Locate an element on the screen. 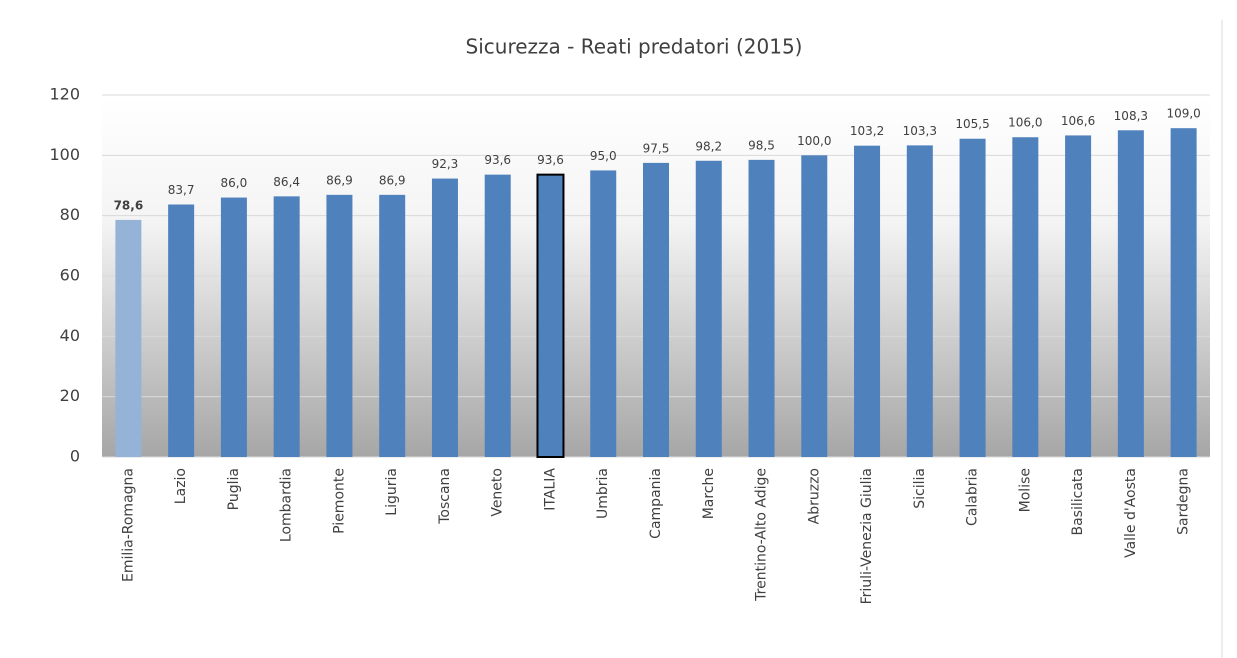 This screenshot has width=1237, height=658. x-tick-label: Lombardia is located at coordinates (287, 505).